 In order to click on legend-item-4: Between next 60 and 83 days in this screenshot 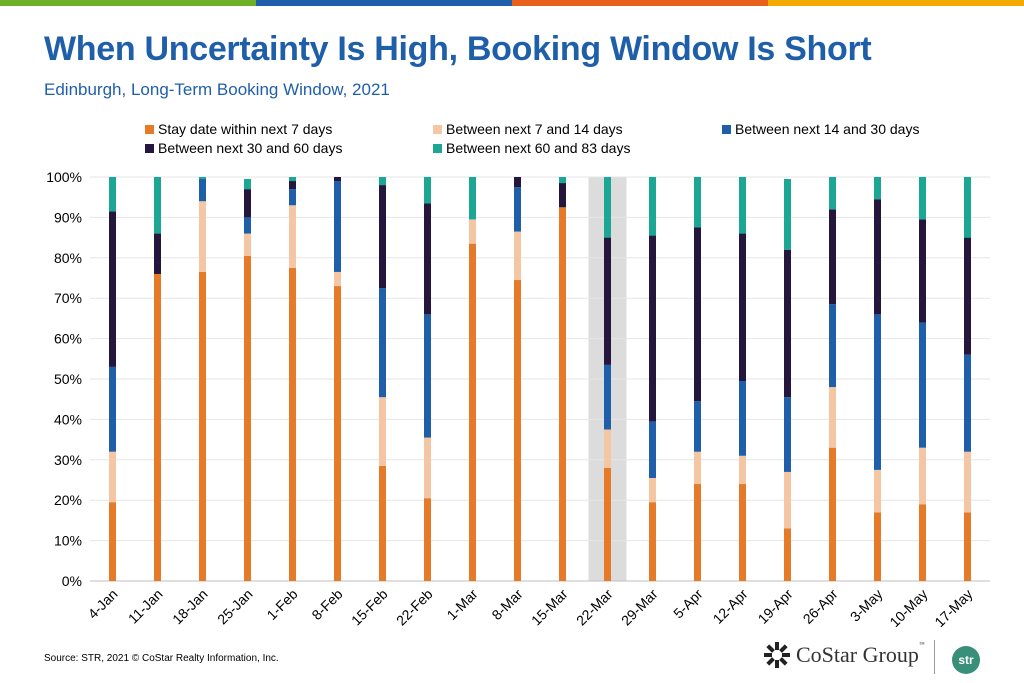, I will do `click(531, 148)`.